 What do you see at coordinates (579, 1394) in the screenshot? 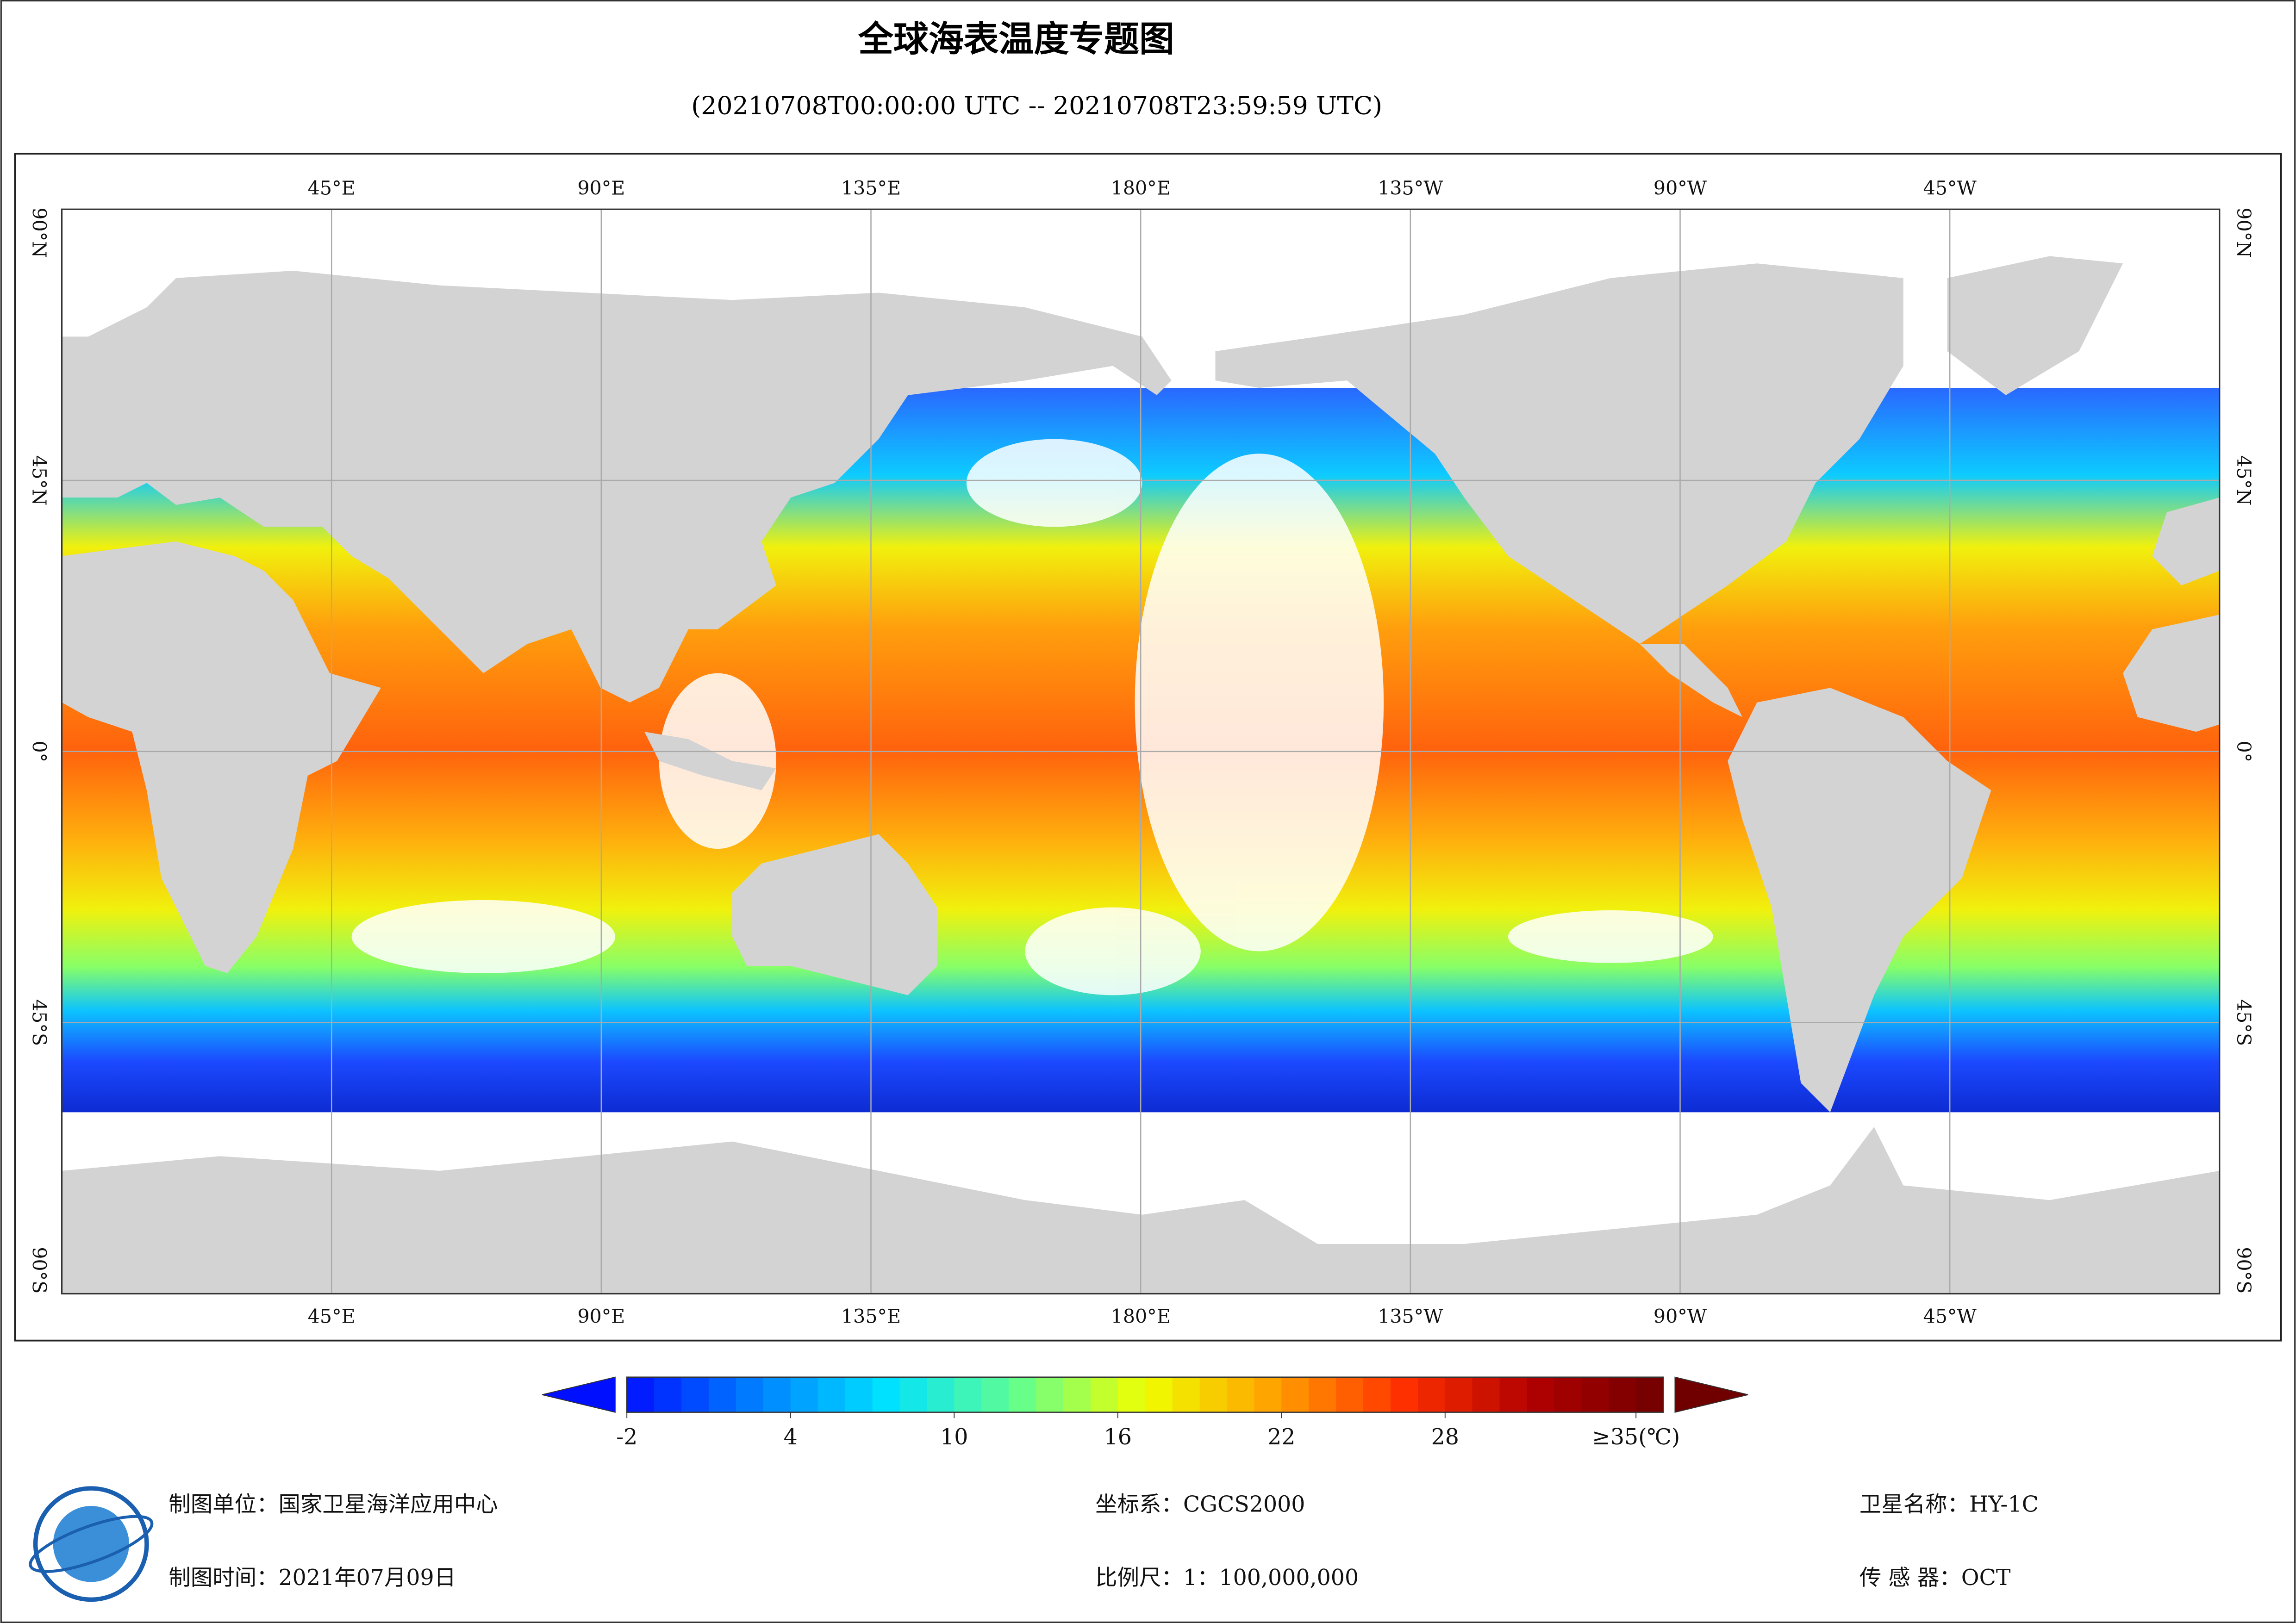
I see `colorbar-arrow-low` at bounding box center [579, 1394].